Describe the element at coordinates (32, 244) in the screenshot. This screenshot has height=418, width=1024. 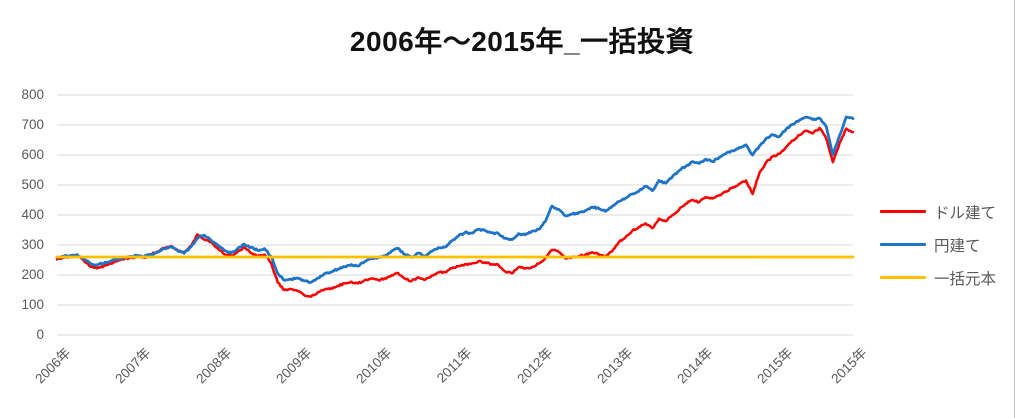
I see `y-axis-tick-label: 300` at that location.